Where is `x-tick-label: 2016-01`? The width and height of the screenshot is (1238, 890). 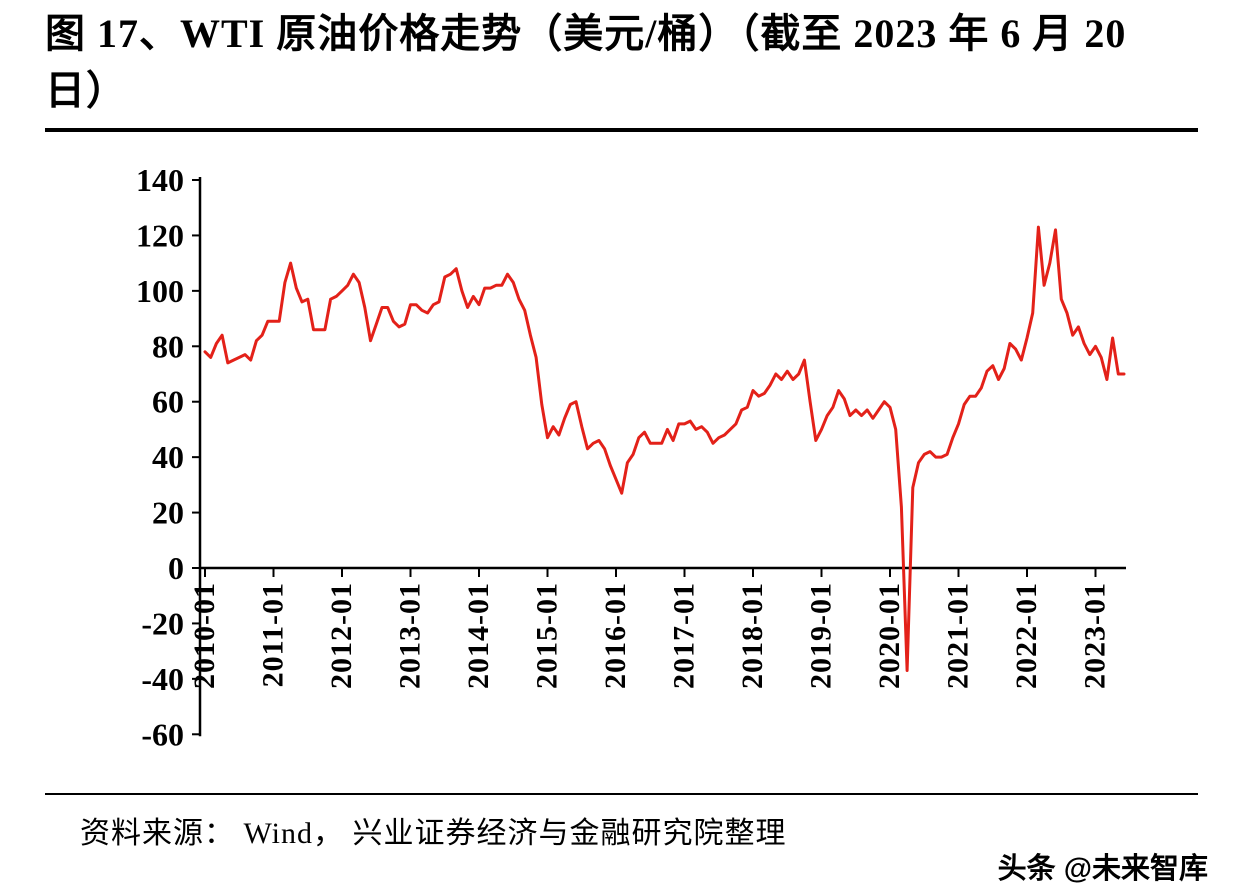 x-tick-label: 2016-01 is located at coordinates (615, 635).